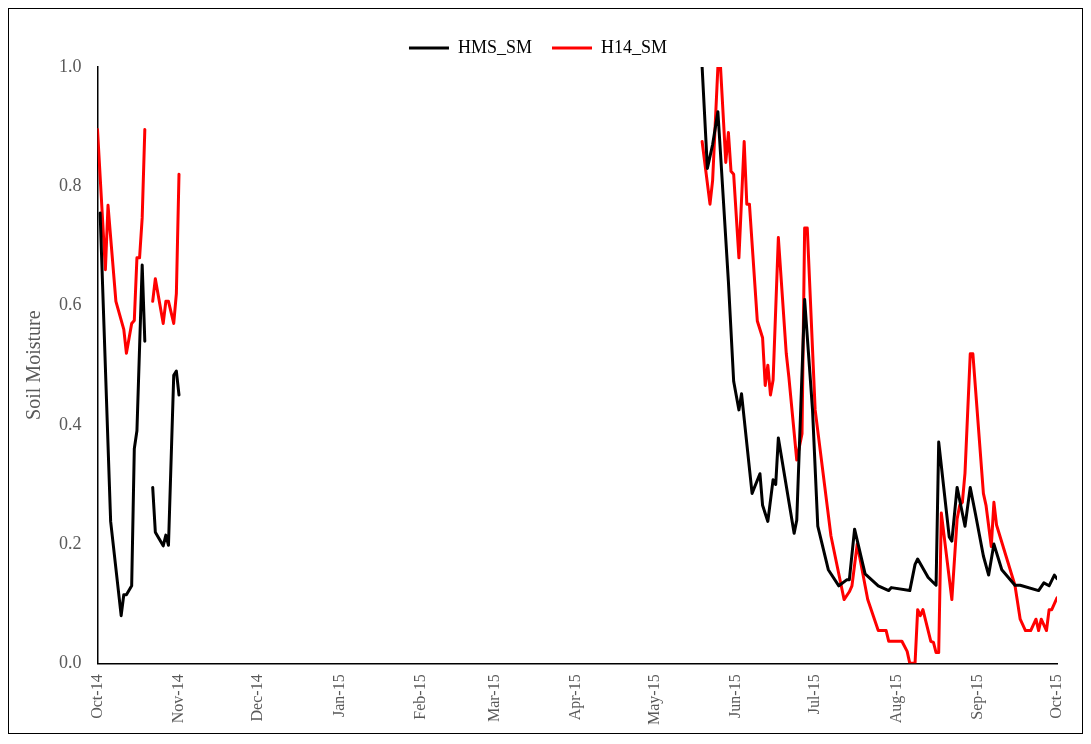 Image resolution: width=1091 pixels, height=744 pixels. I want to click on x-tick-label: Jan-15, so click(338, 695).